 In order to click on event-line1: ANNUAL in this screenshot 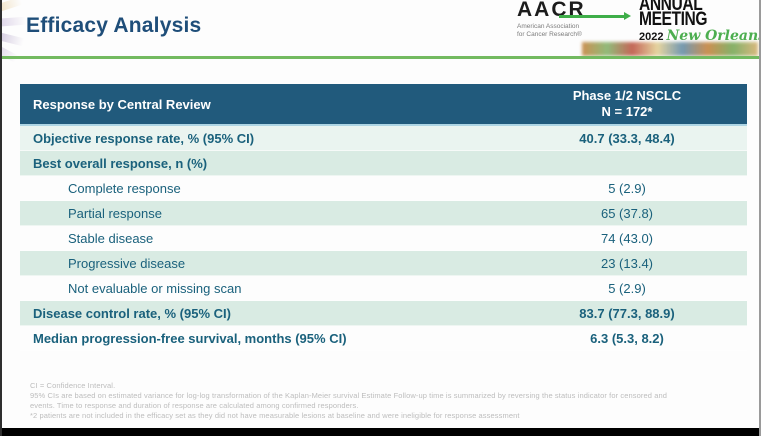, I will do `click(671, 7)`.